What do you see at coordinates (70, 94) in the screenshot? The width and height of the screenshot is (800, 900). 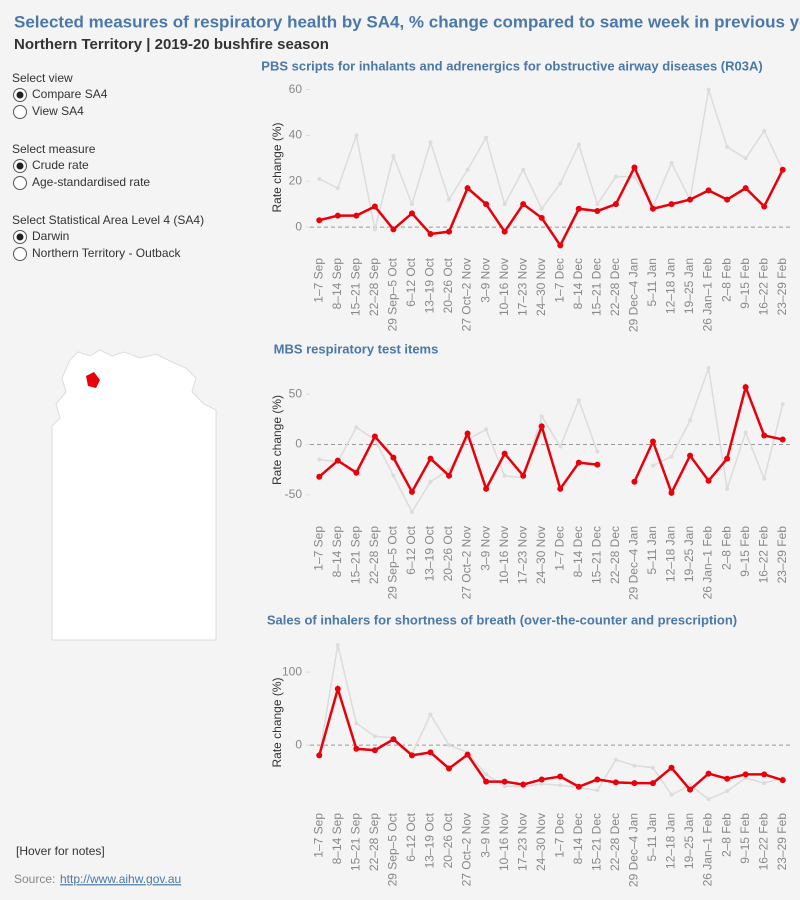 I see `radio-label: Compare SA4` at bounding box center [70, 94].